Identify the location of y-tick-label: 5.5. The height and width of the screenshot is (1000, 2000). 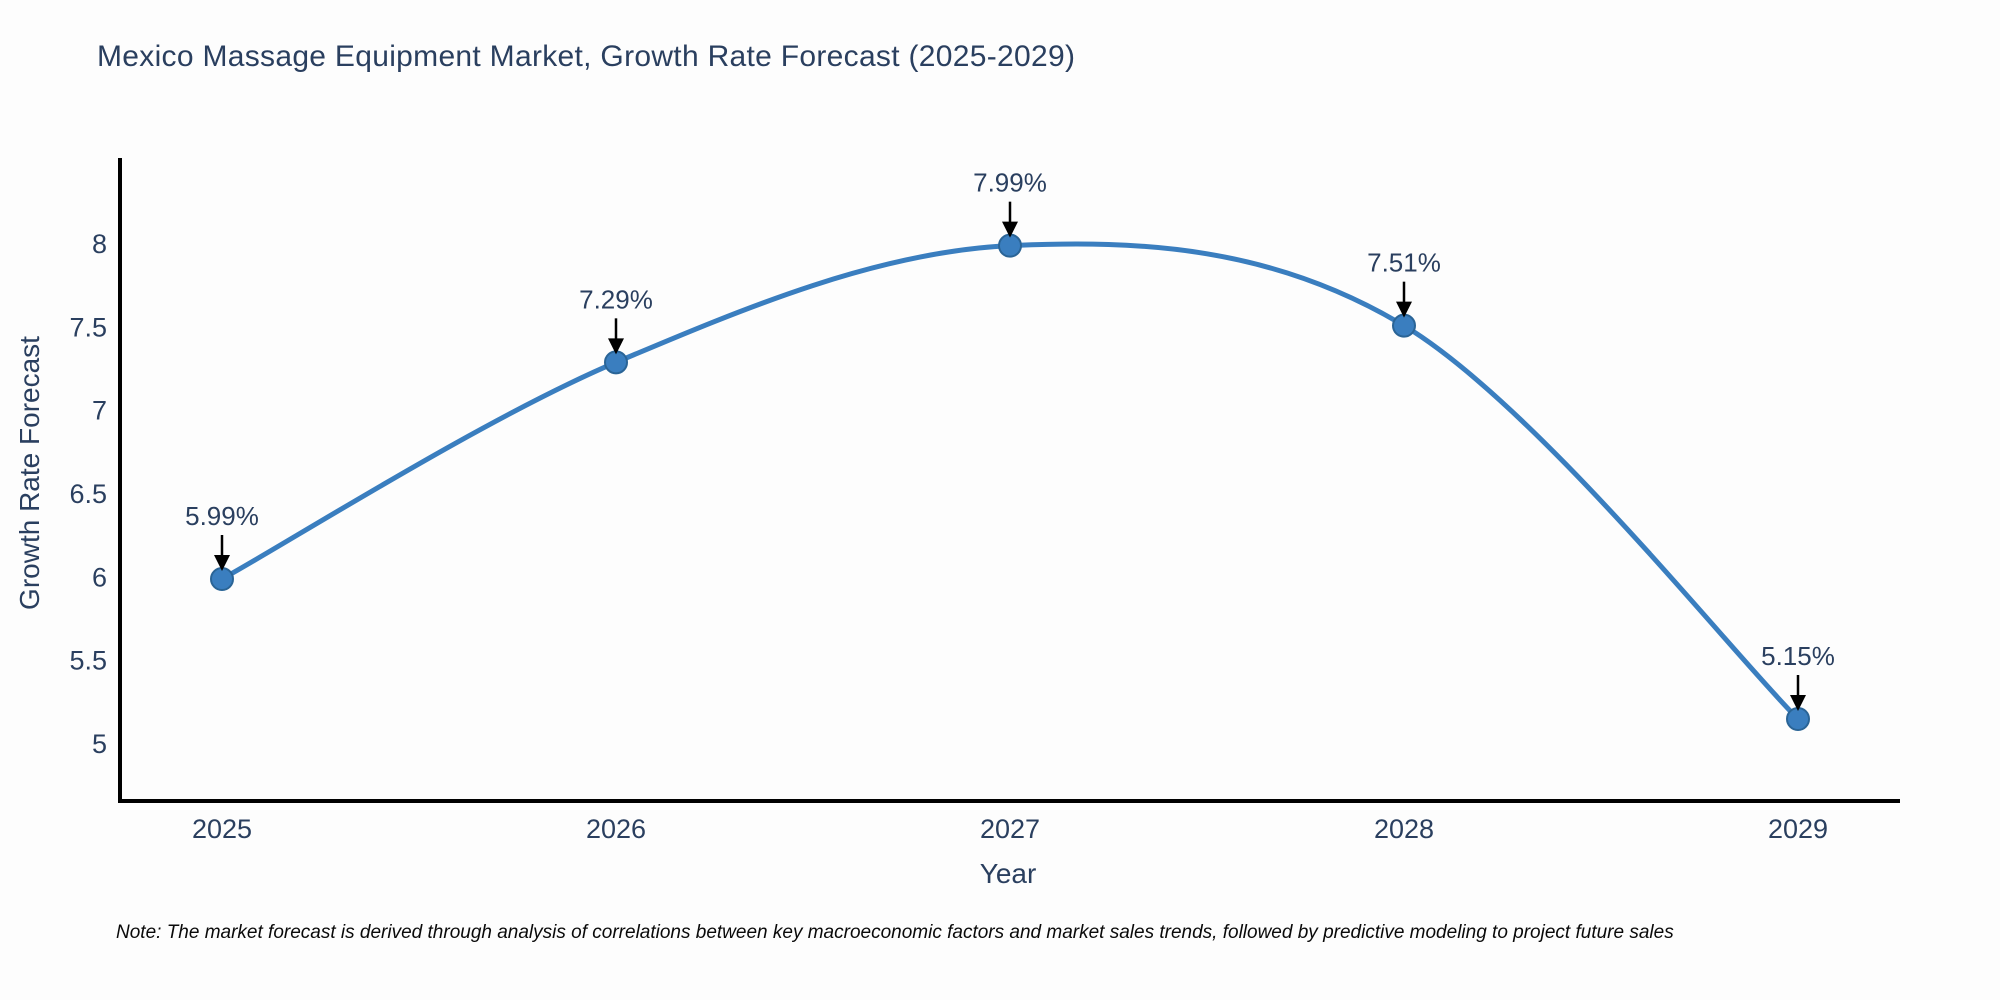
(88, 661).